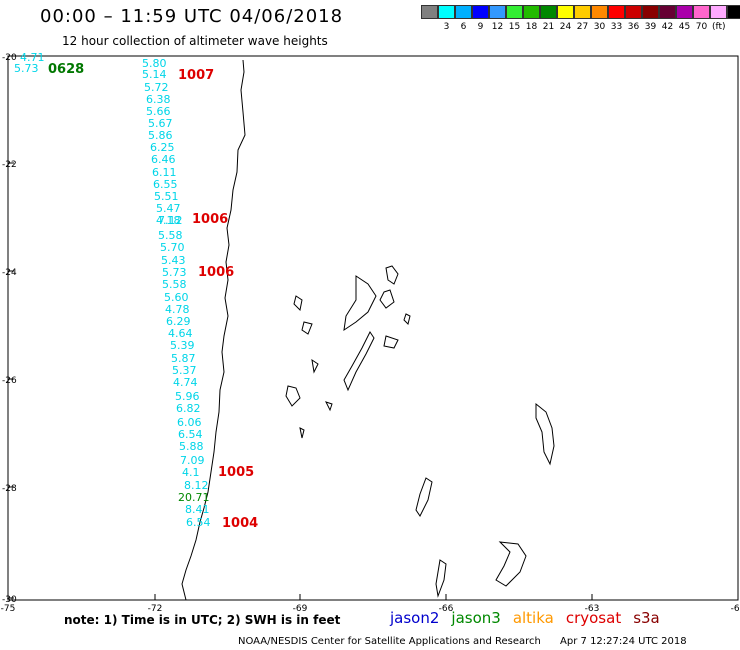 The width and height of the screenshot is (740, 650). I want to click on wave-height-value: 5.88, so click(191, 446).